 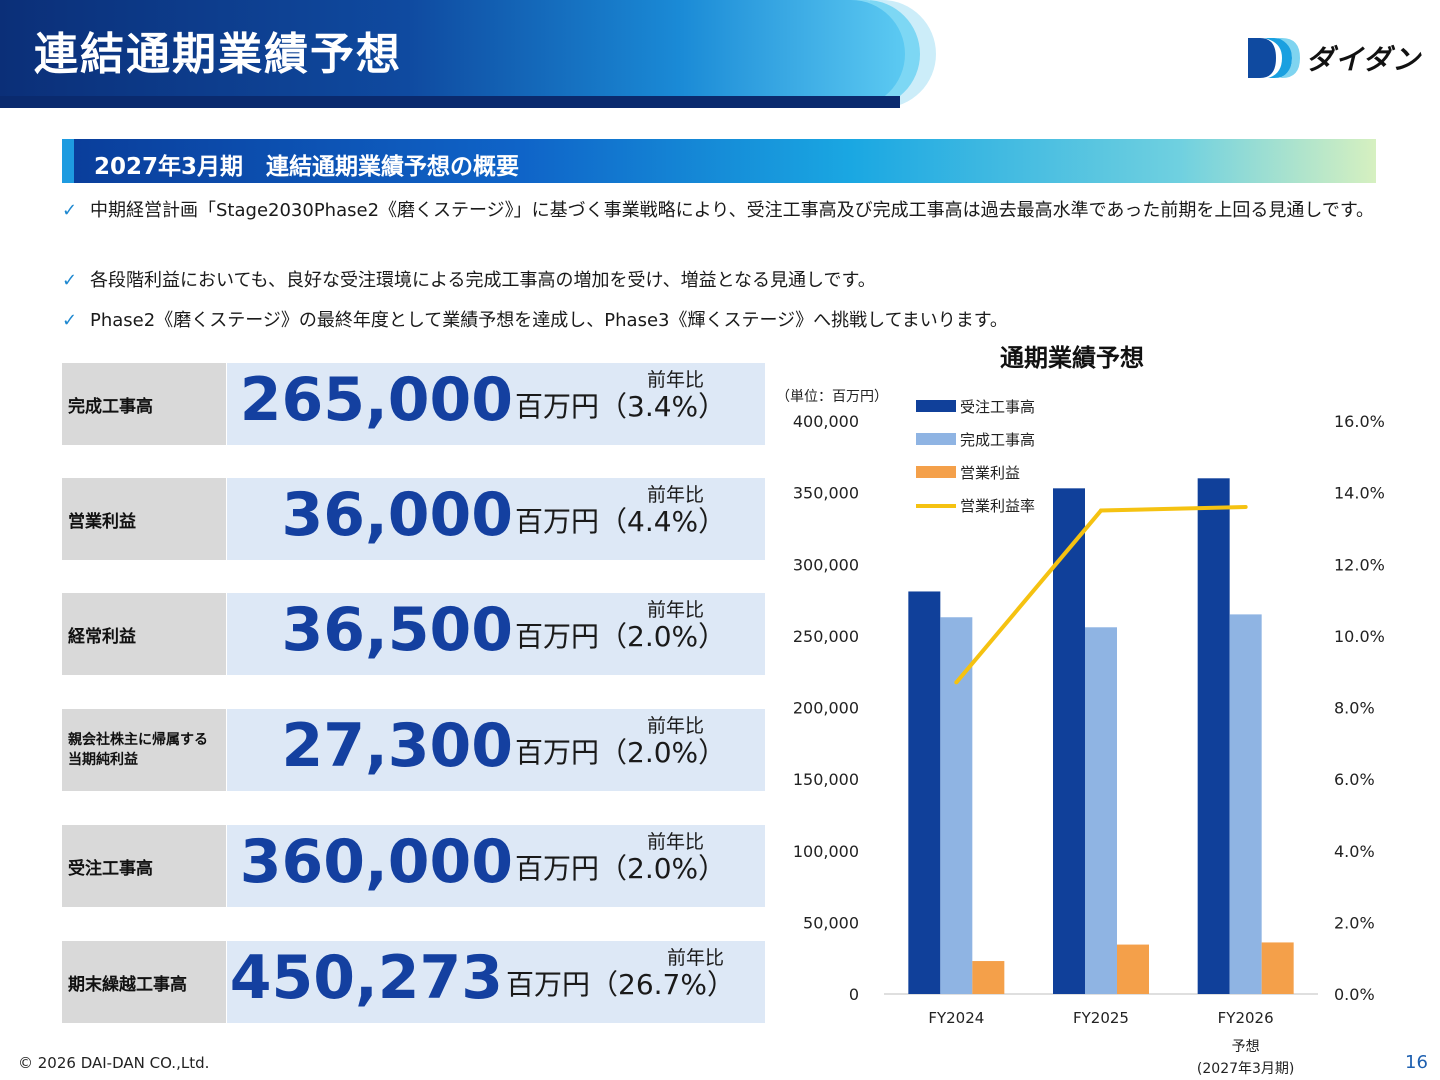 What do you see at coordinates (997, 440) in the screenshot?
I see `legend-label: 完成工事高` at bounding box center [997, 440].